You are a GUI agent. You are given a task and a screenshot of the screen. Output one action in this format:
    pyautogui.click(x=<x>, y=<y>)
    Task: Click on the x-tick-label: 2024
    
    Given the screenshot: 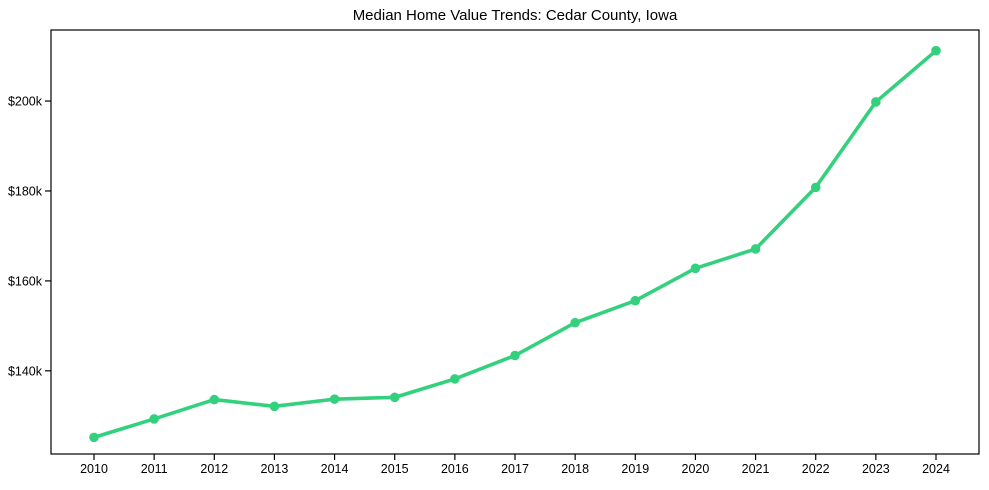 What is the action you would take?
    pyautogui.click(x=936, y=469)
    